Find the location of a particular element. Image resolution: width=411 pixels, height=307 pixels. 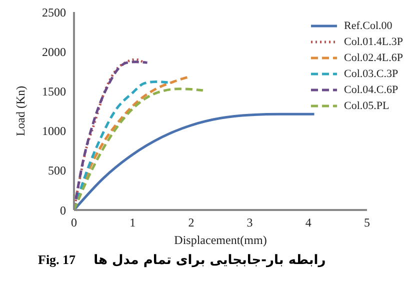

y-tick-label: 500 is located at coordinates (57, 171).